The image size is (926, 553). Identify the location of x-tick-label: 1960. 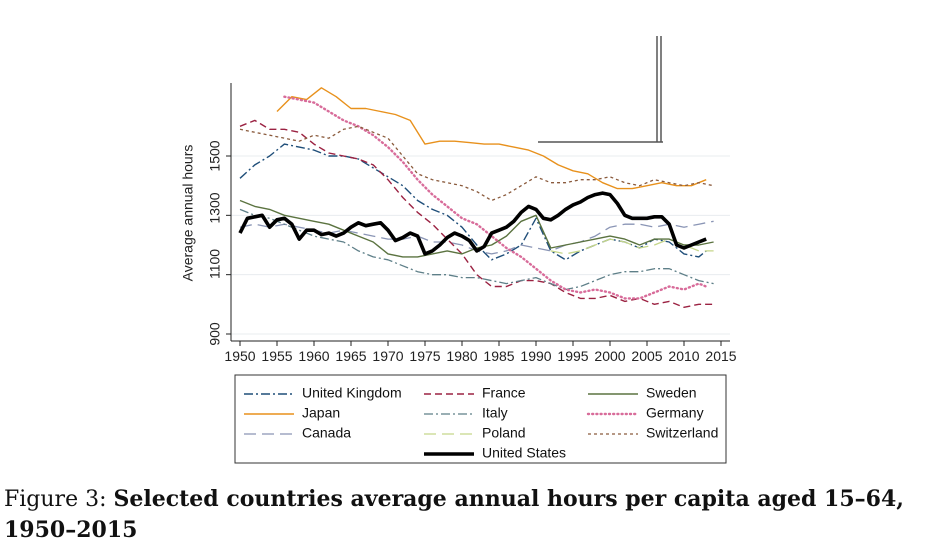
(313, 356).